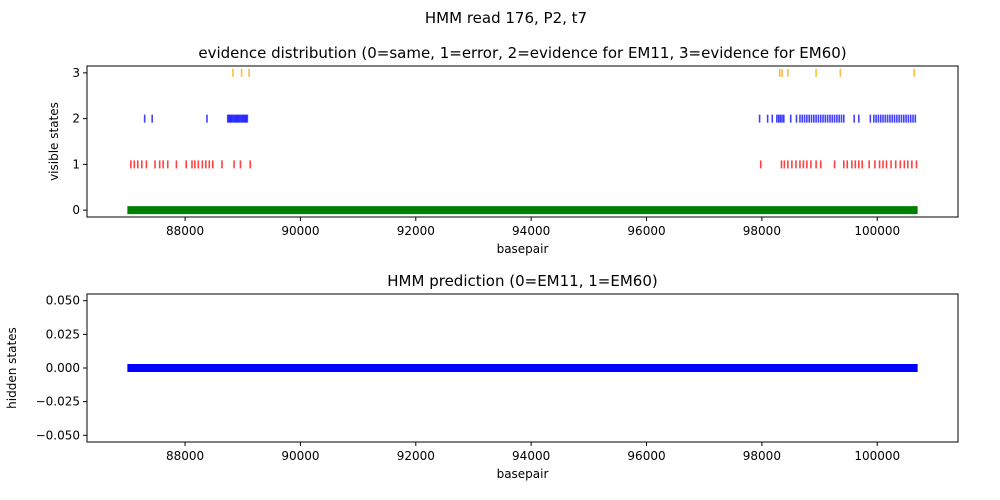 This screenshot has height=500, width=1000. I want to click on y-axis-label: hidden states, so click(12, 368).